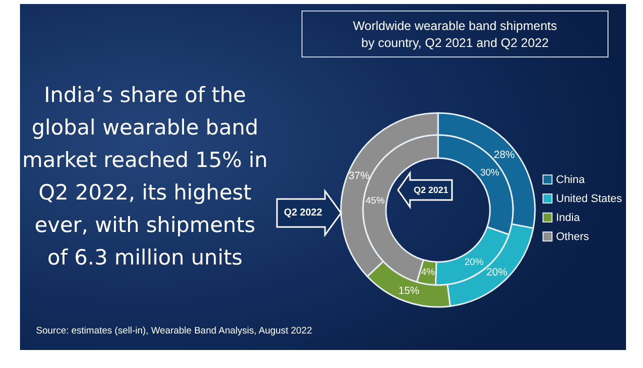  Describe the element at coordinates (589, 199) in the screenshot. I see `legend-label: United States` at that location.